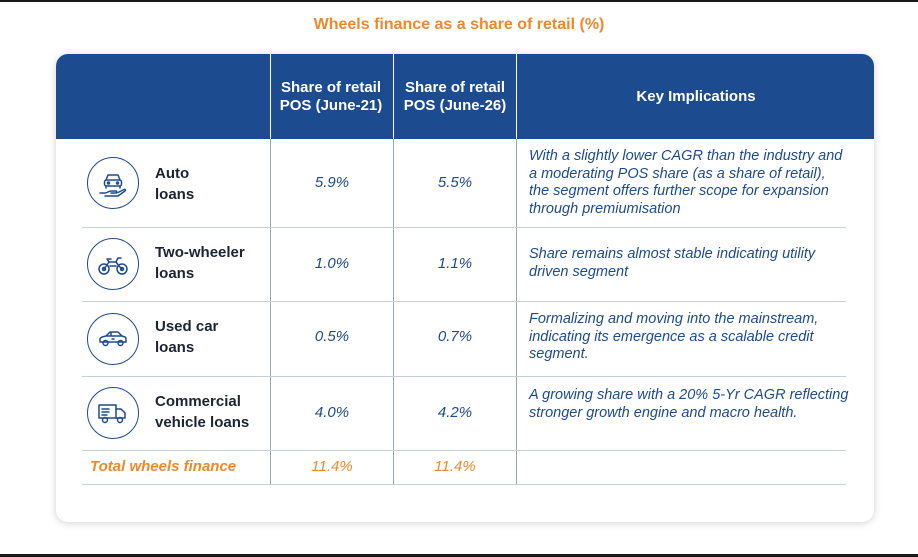 This screenshot has height=557, width=918. What do you see at coordinates (332, 336) in the screenshot?
I see `value-june21: 0.5%` at bounding box center [332, 336].